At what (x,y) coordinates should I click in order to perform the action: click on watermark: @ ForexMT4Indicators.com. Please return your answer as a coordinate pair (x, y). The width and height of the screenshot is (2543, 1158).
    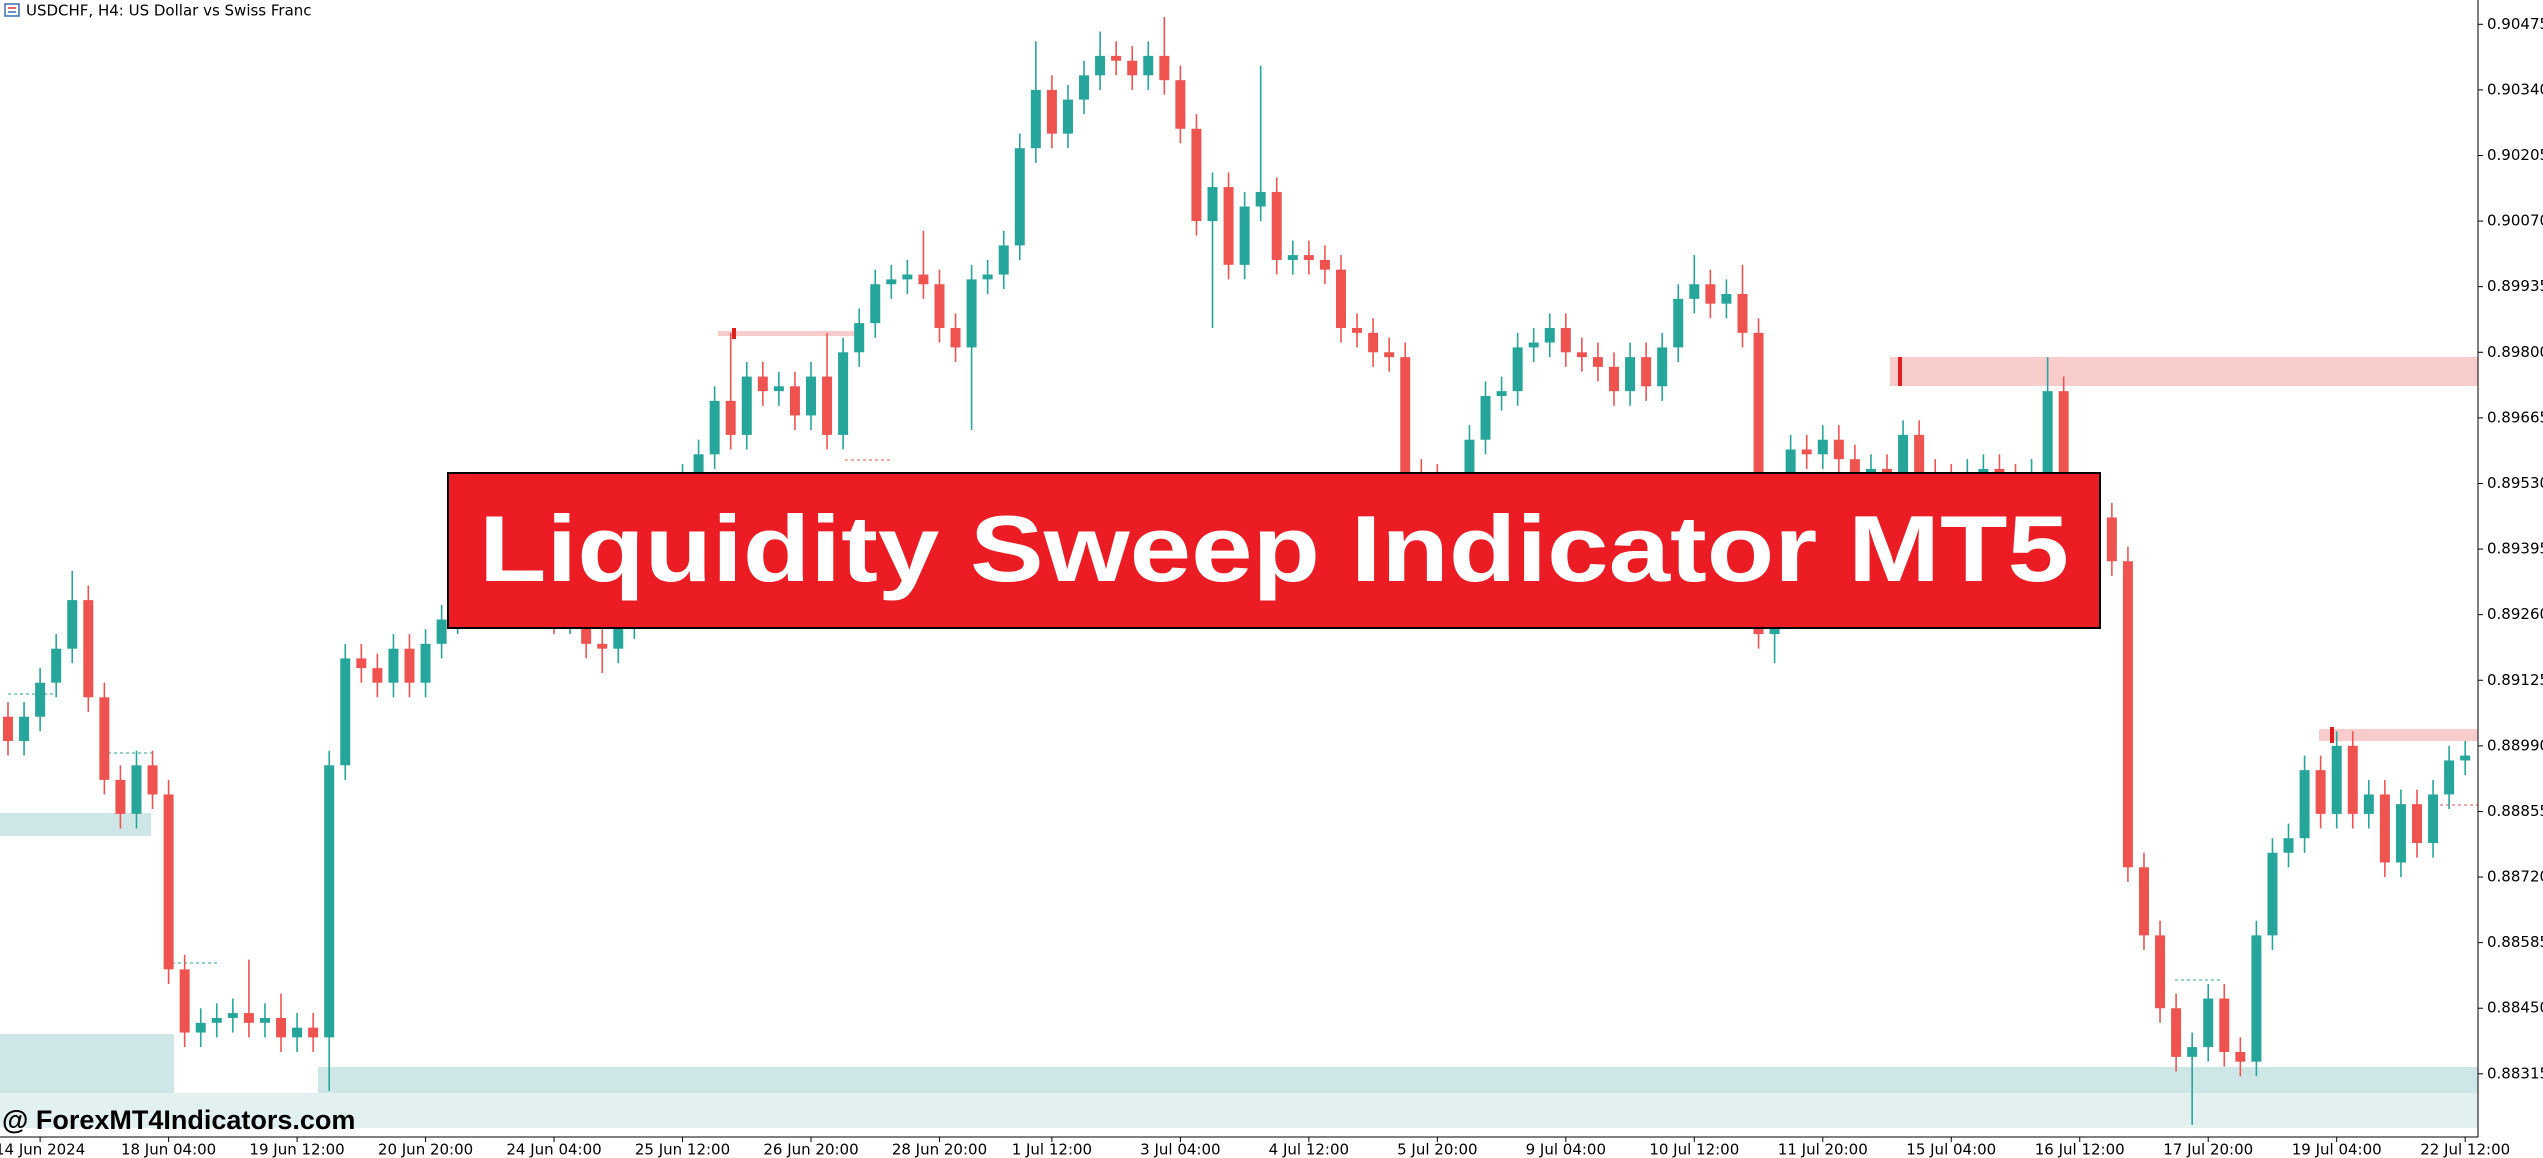
    Looking at the image, I should click on (178, 1120).